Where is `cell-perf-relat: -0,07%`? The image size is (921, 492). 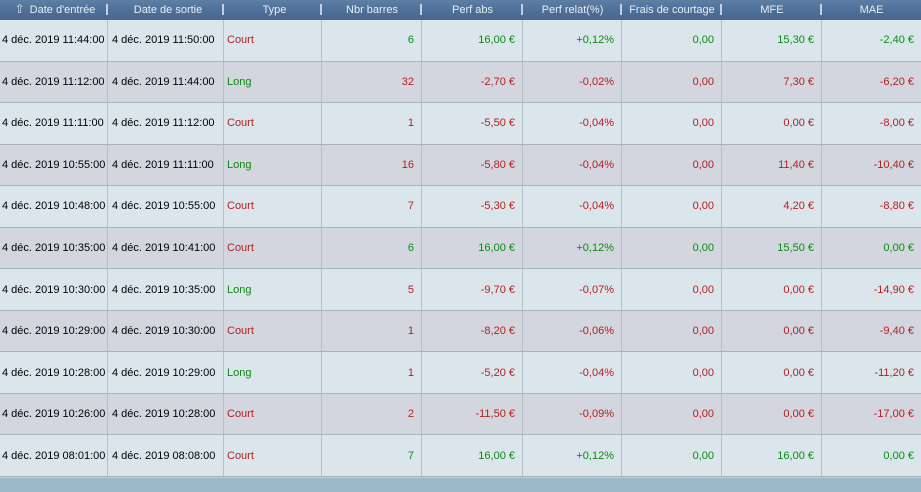
cell-perf-relat: -0,07% is located at coordinates (572, 289).